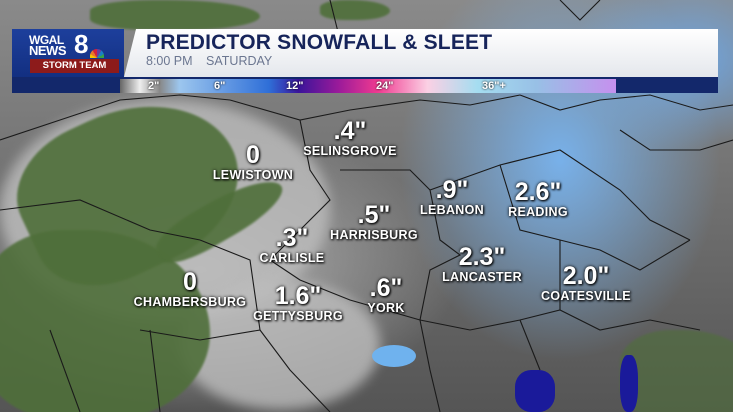  Describe the element at coordinates (239, 61) in the screenshot. I see `forecast-day: SATURDAY` at that location.